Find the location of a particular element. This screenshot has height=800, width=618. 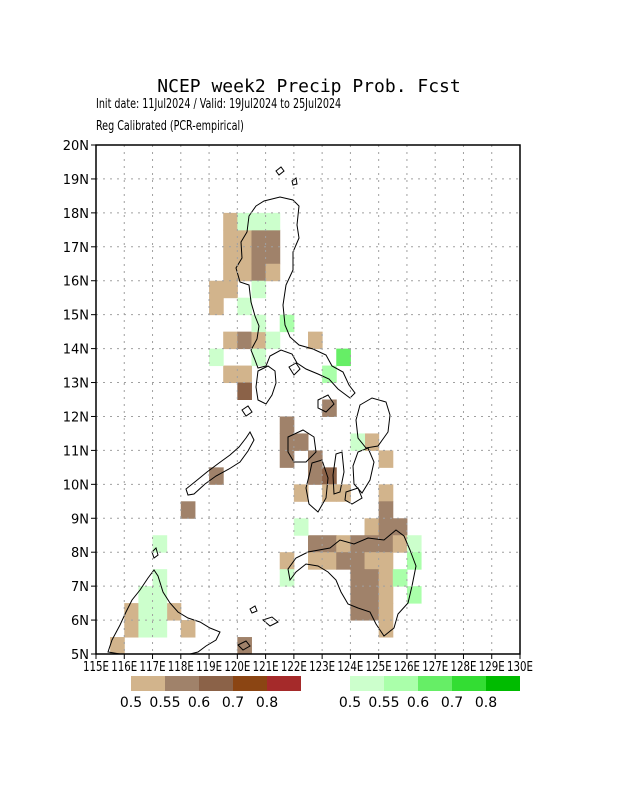

lon-tick-label: 124E is located at coordinates (350, 667).